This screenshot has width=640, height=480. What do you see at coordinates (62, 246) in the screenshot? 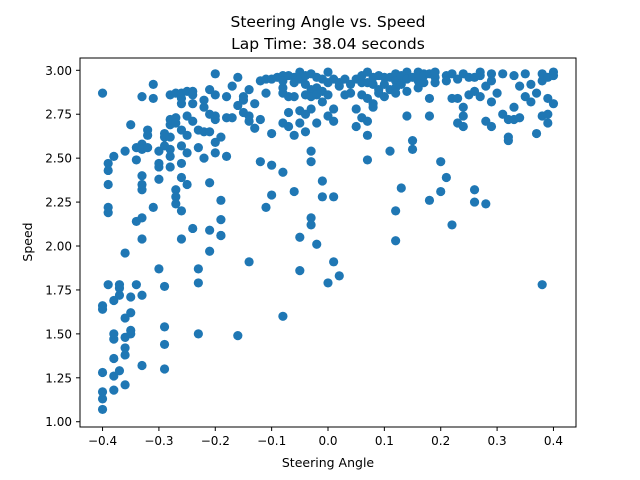
I see `y-axis-ticks: 1.00 1.25 1.50 1.75 2.00 2.25 2.50 2.75 3.00` at bounding box center [62, 246].